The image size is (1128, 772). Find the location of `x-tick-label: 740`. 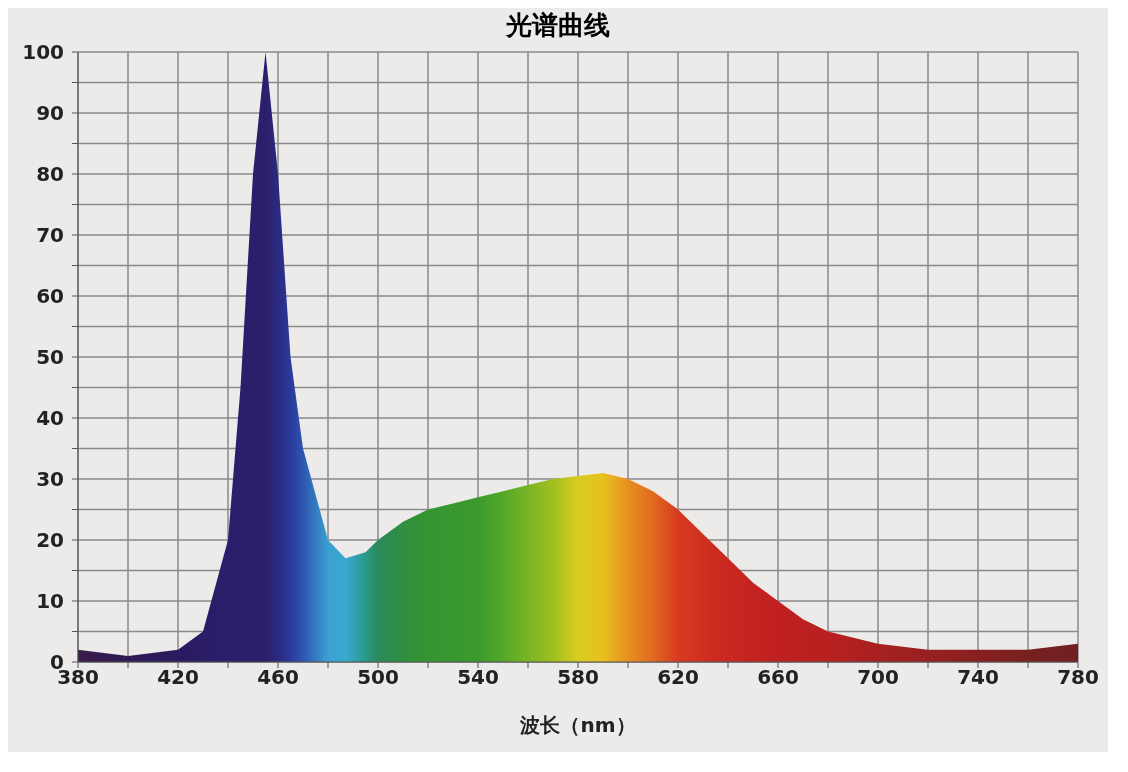

x-tick-label: 740 is located at coordinates (978, 677).